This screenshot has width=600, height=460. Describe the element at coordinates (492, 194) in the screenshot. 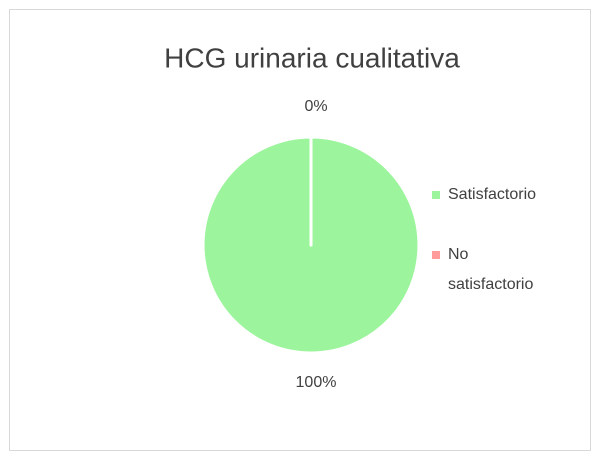

I see `legend-label: Satisfactorio` at that location.